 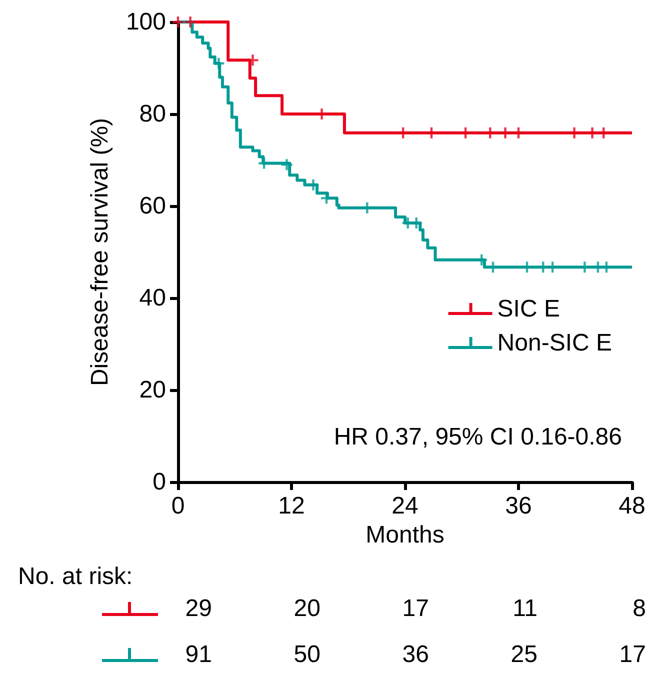 What do you see at coordinates (198, 655) in the screenshot?
I see `text: 91` at bounding box center [198, 655].